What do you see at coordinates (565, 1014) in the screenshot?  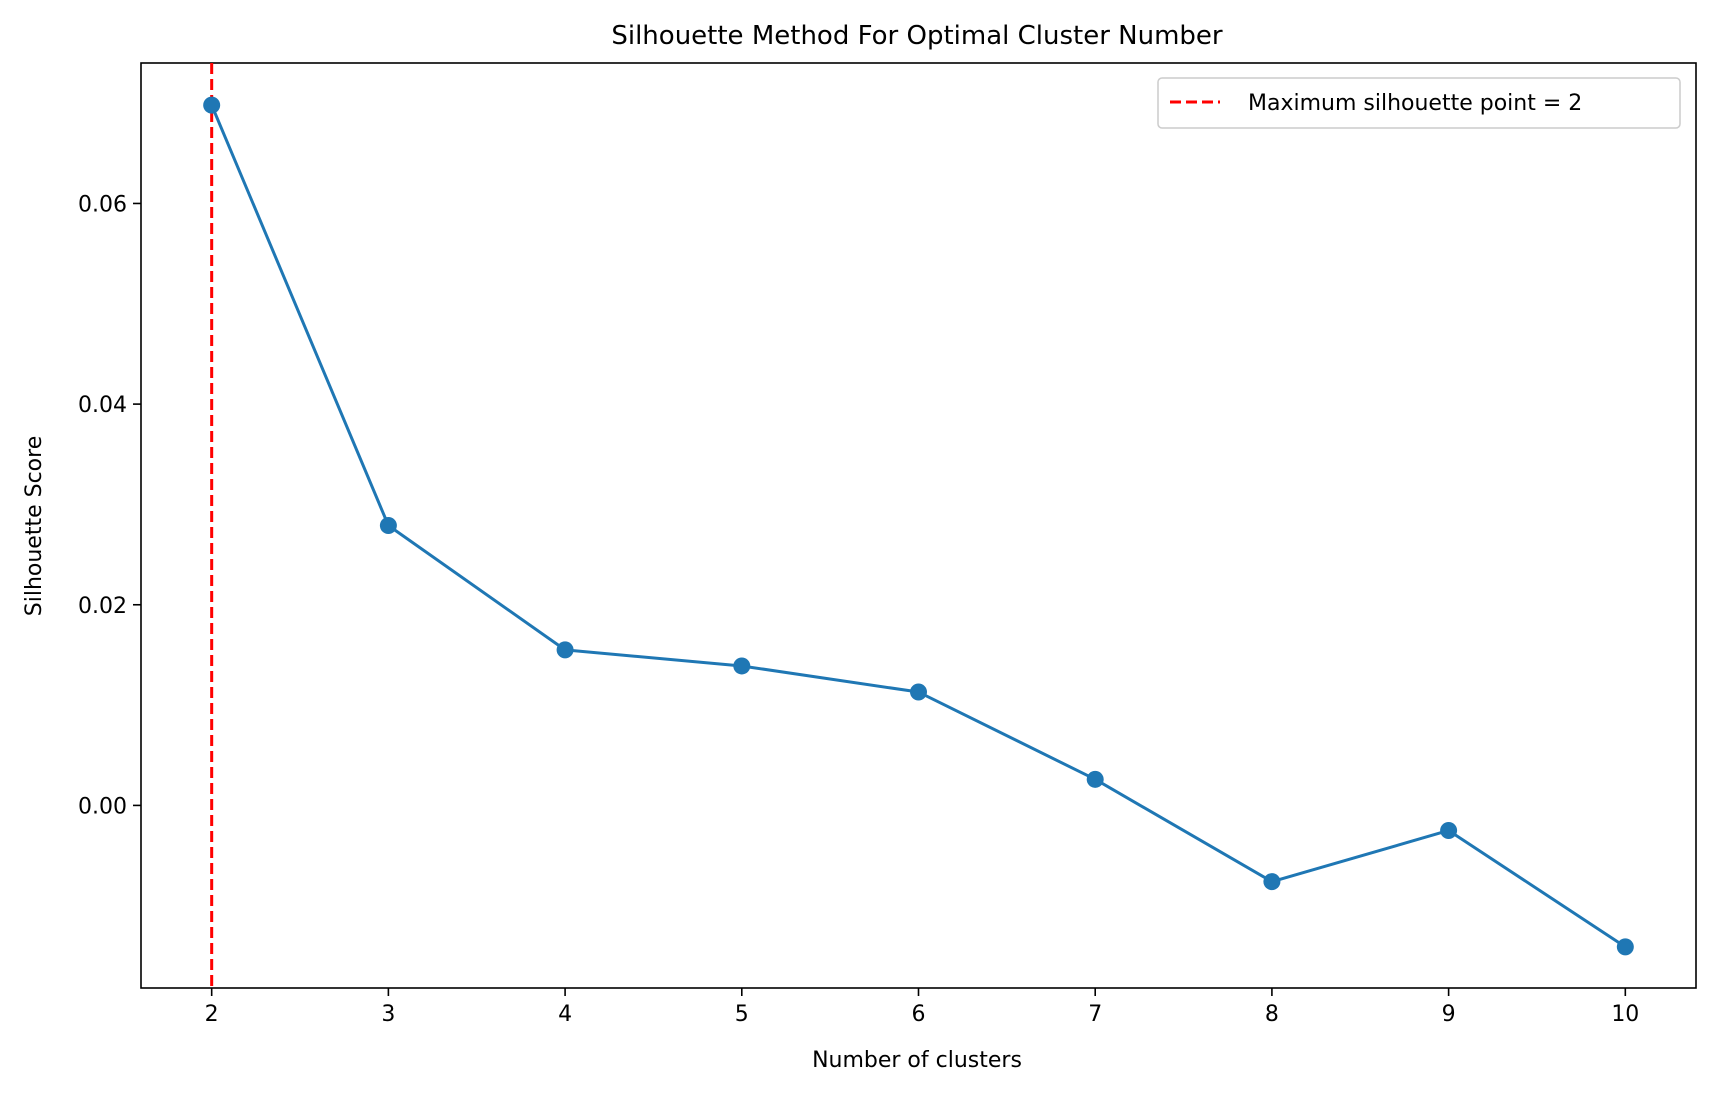 I see `x-tick-label: 4` at bounding box center [565, 1014].